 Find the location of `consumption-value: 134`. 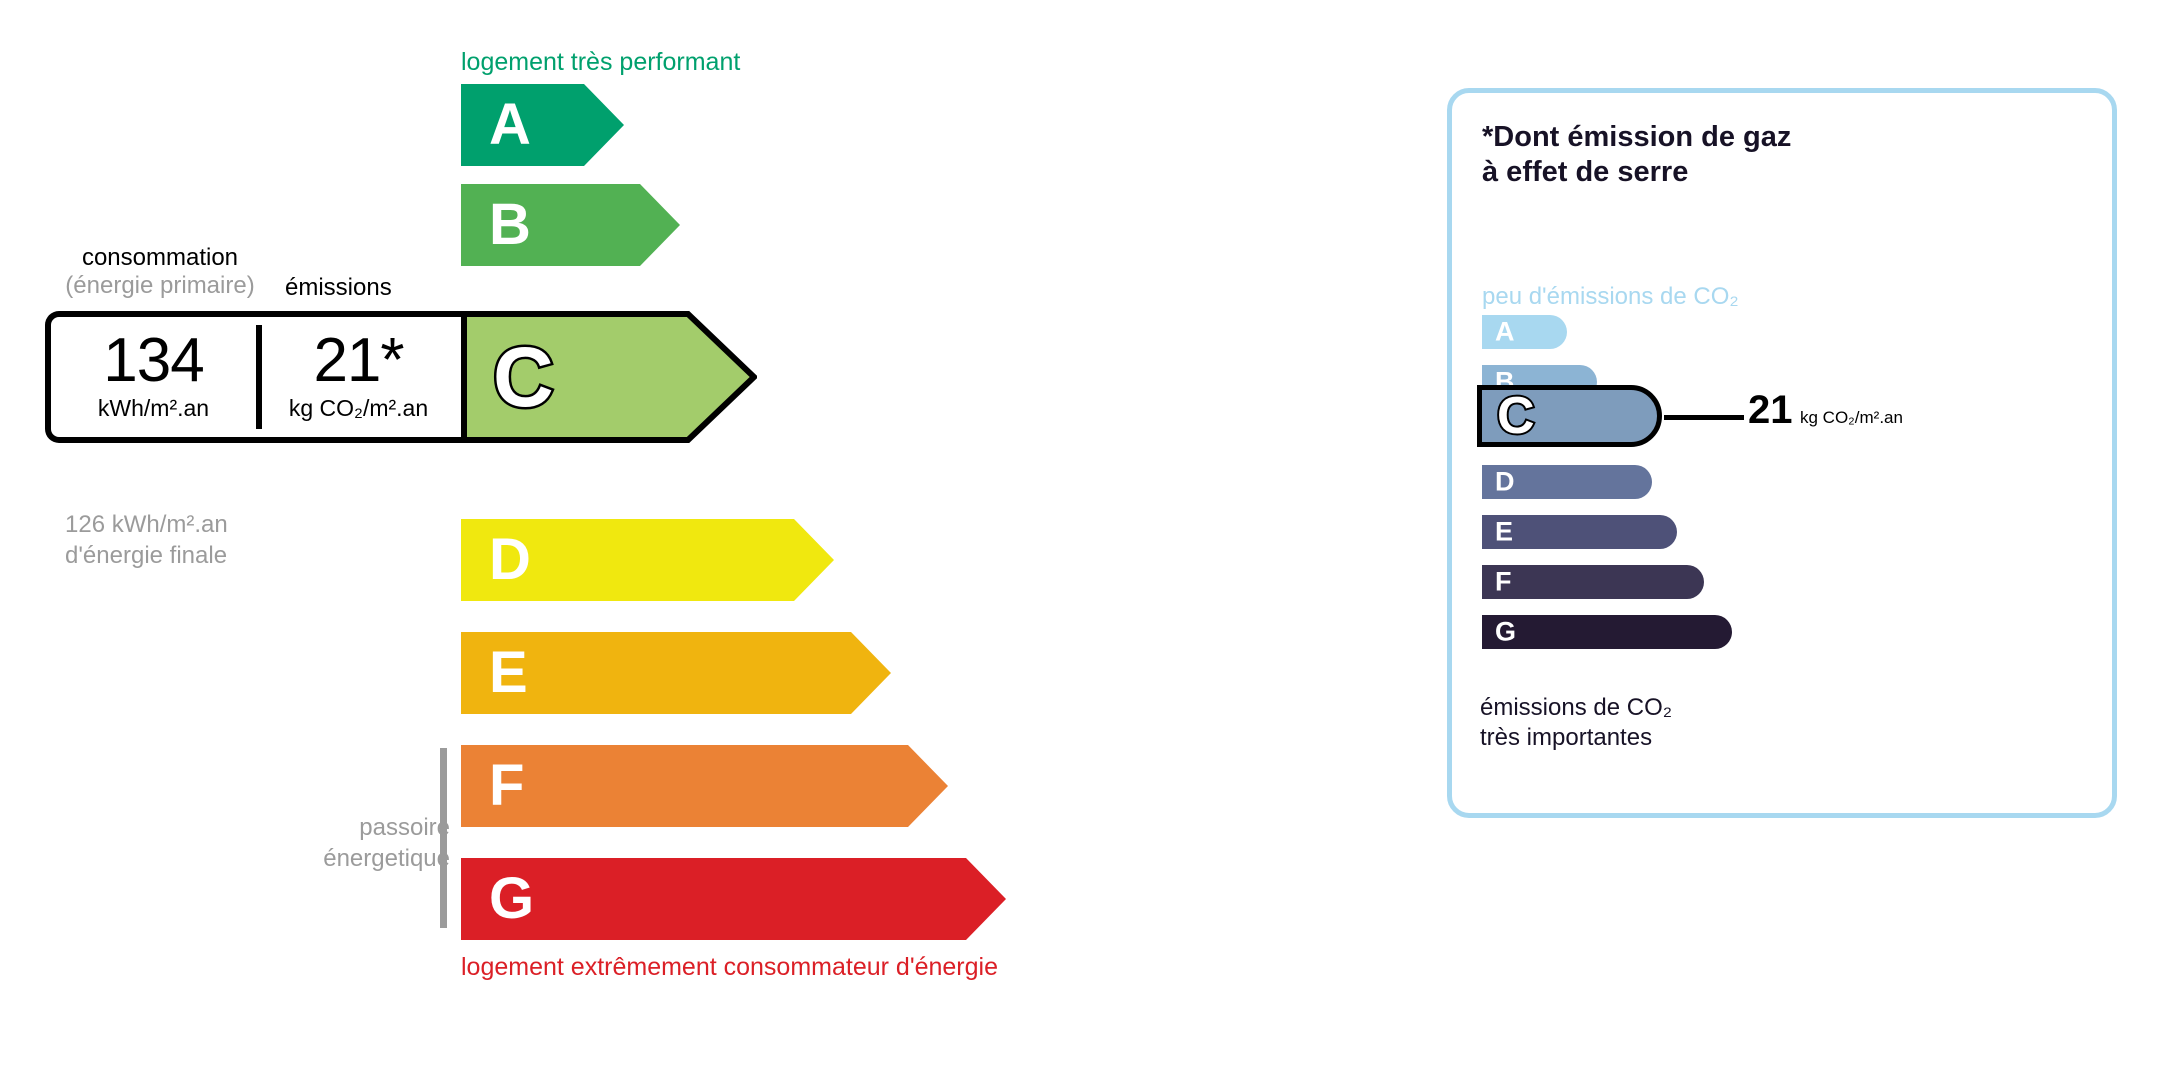

consumption-value: 134 is located at coordinates (153, 361).